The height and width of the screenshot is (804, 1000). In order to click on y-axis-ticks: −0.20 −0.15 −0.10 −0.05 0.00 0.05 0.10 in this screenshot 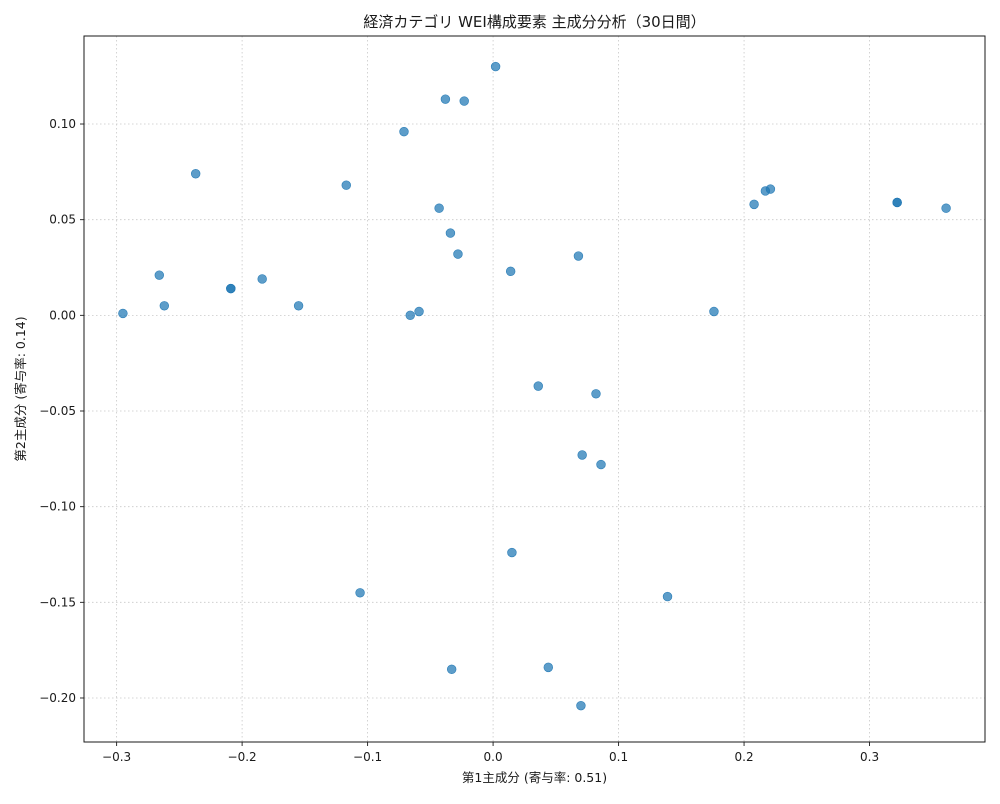, I will do `click(61, 411)`.